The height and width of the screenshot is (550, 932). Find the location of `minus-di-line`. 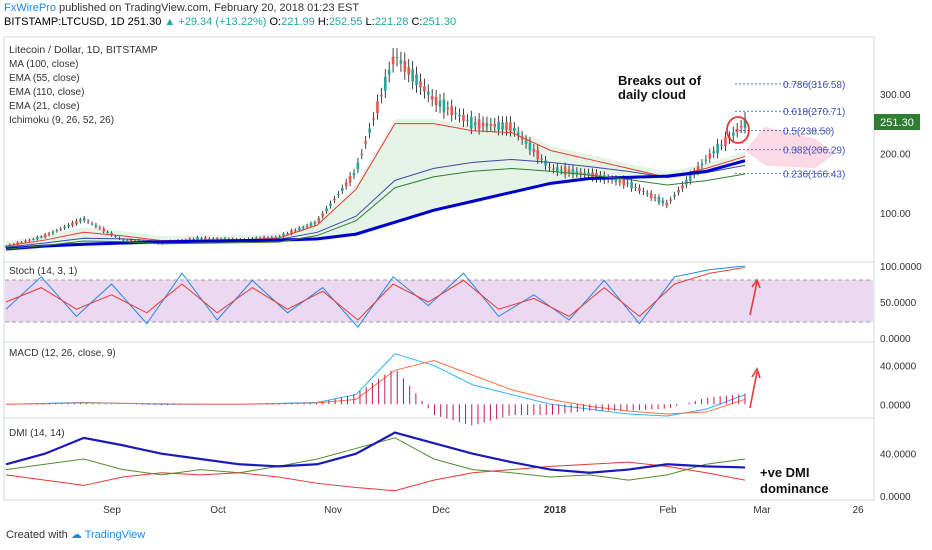

minus-di-line is located at coordinates (375, 476).